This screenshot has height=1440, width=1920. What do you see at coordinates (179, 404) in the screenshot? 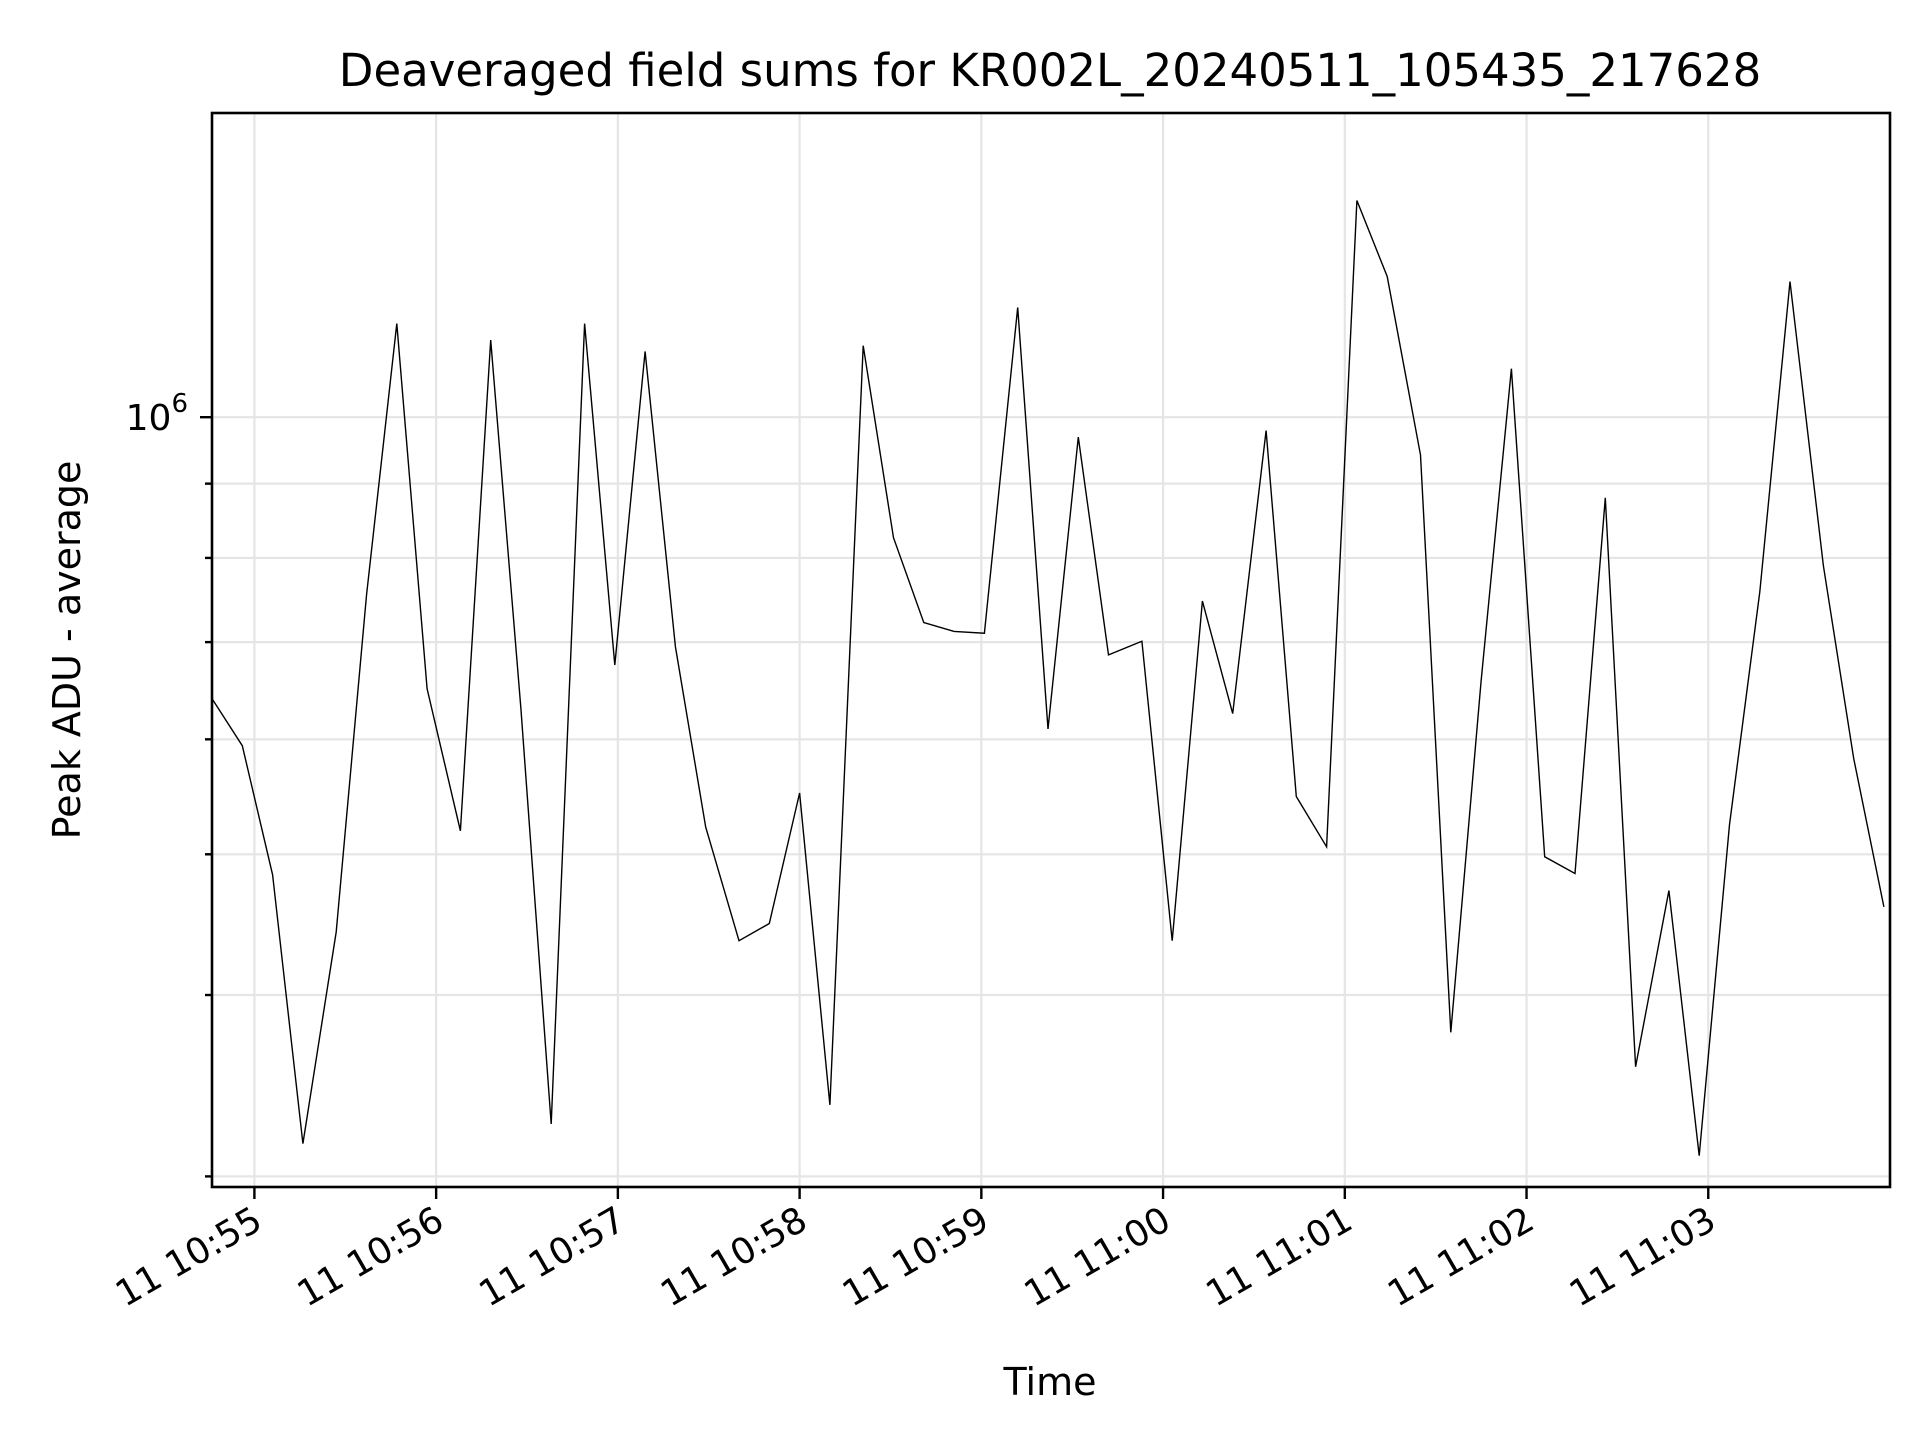
I see `y-tick-exponent: 6` at bounding box center [179, 404].